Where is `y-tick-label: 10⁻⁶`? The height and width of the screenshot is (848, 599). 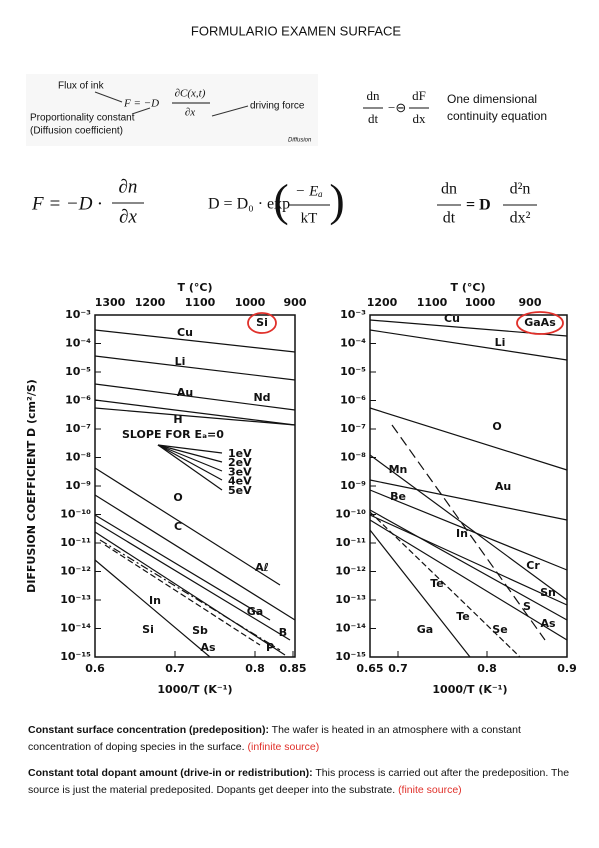
y-tick-label: 10⁻⁶ is located at coordinates (353, 400).